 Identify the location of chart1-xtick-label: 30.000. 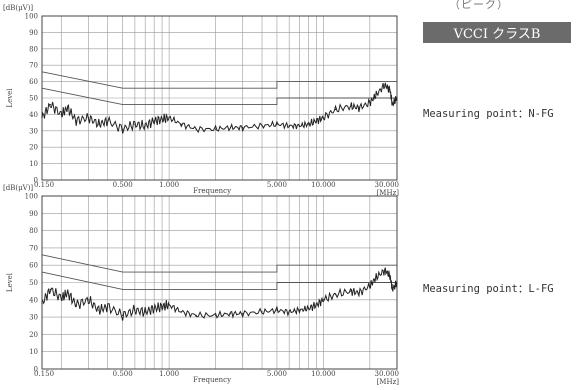
(387, 185).